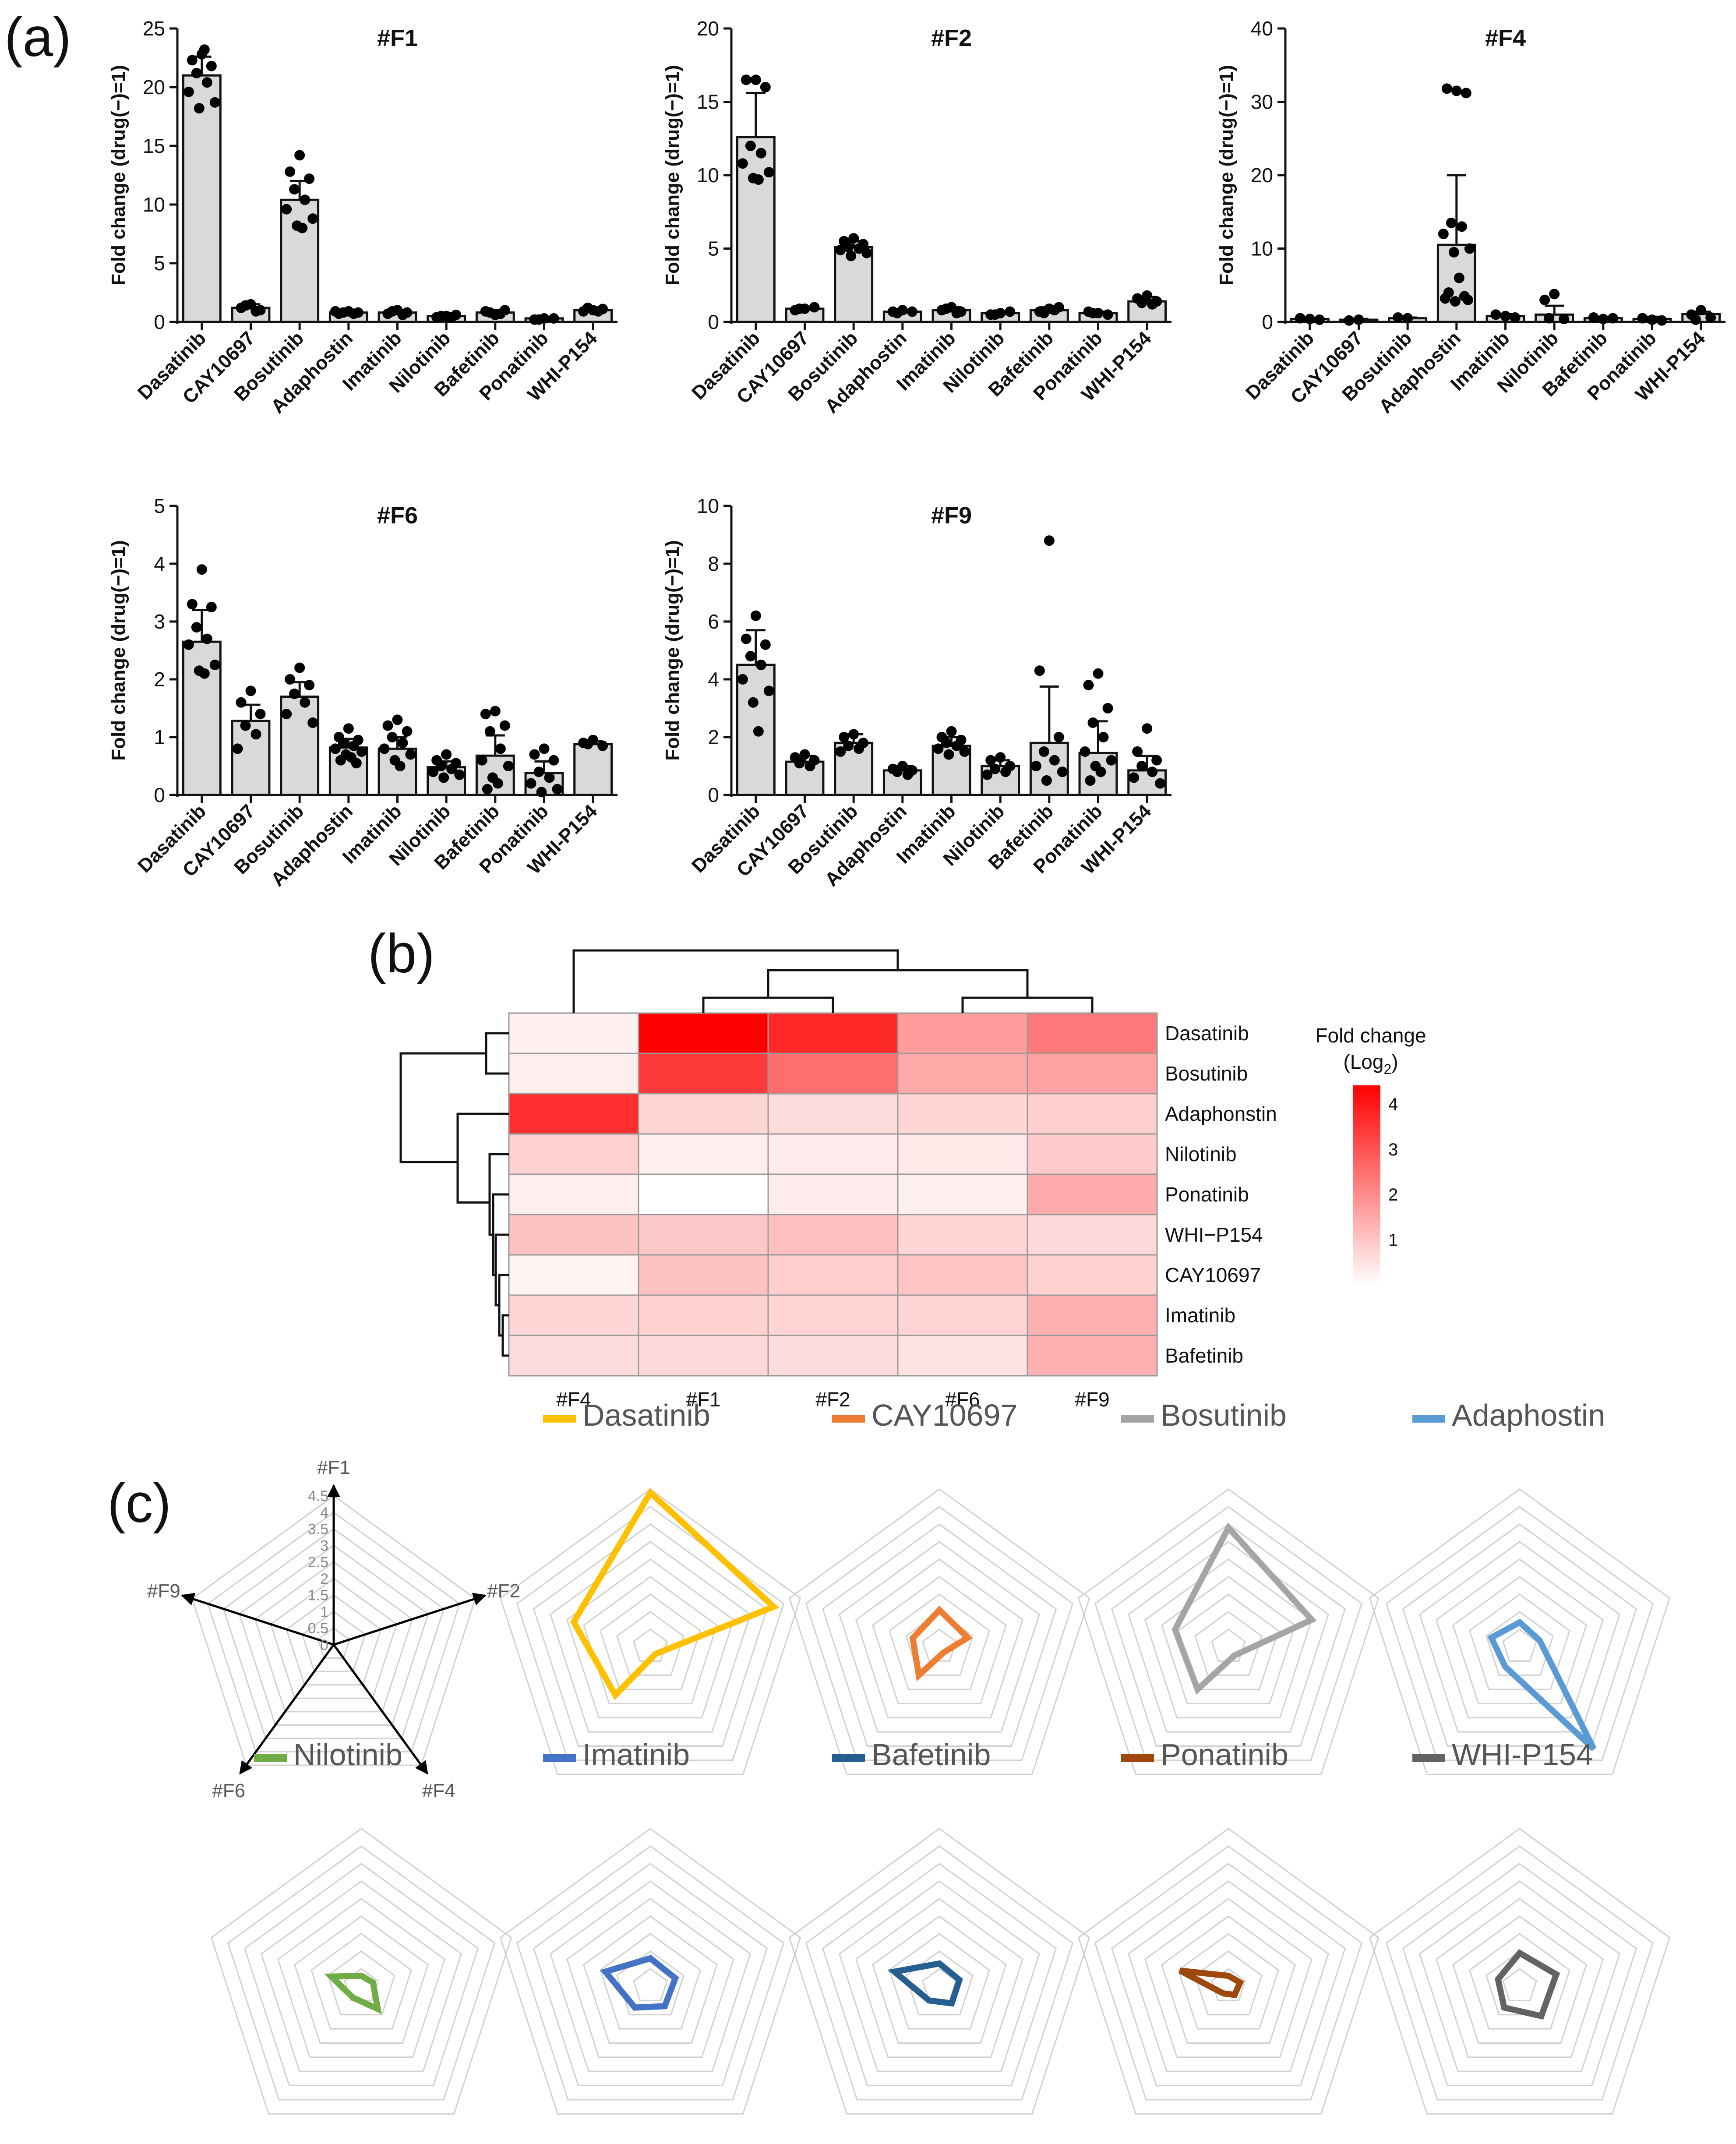  I want to click on radar-series-ponatinib, so click(1211, 1983).